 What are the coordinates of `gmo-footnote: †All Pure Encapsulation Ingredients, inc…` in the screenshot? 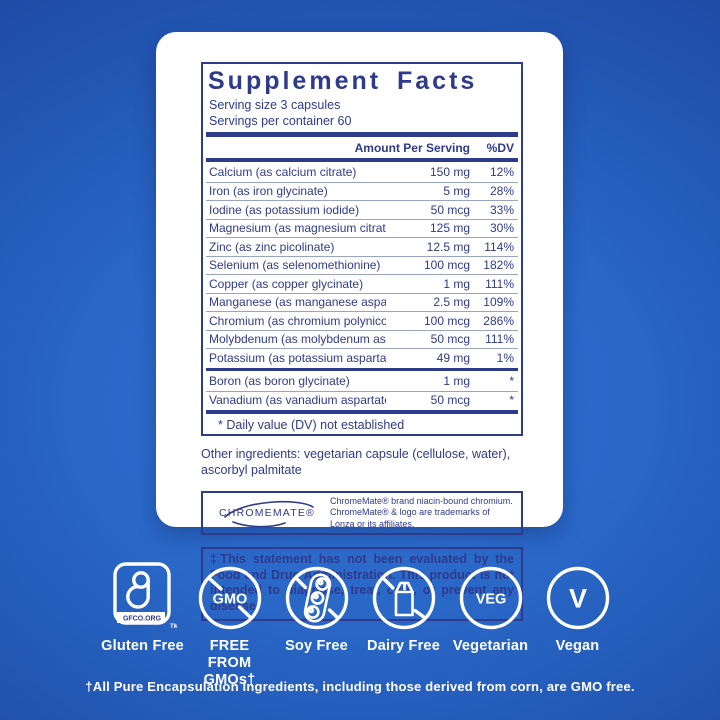 It's located at (360, 686).